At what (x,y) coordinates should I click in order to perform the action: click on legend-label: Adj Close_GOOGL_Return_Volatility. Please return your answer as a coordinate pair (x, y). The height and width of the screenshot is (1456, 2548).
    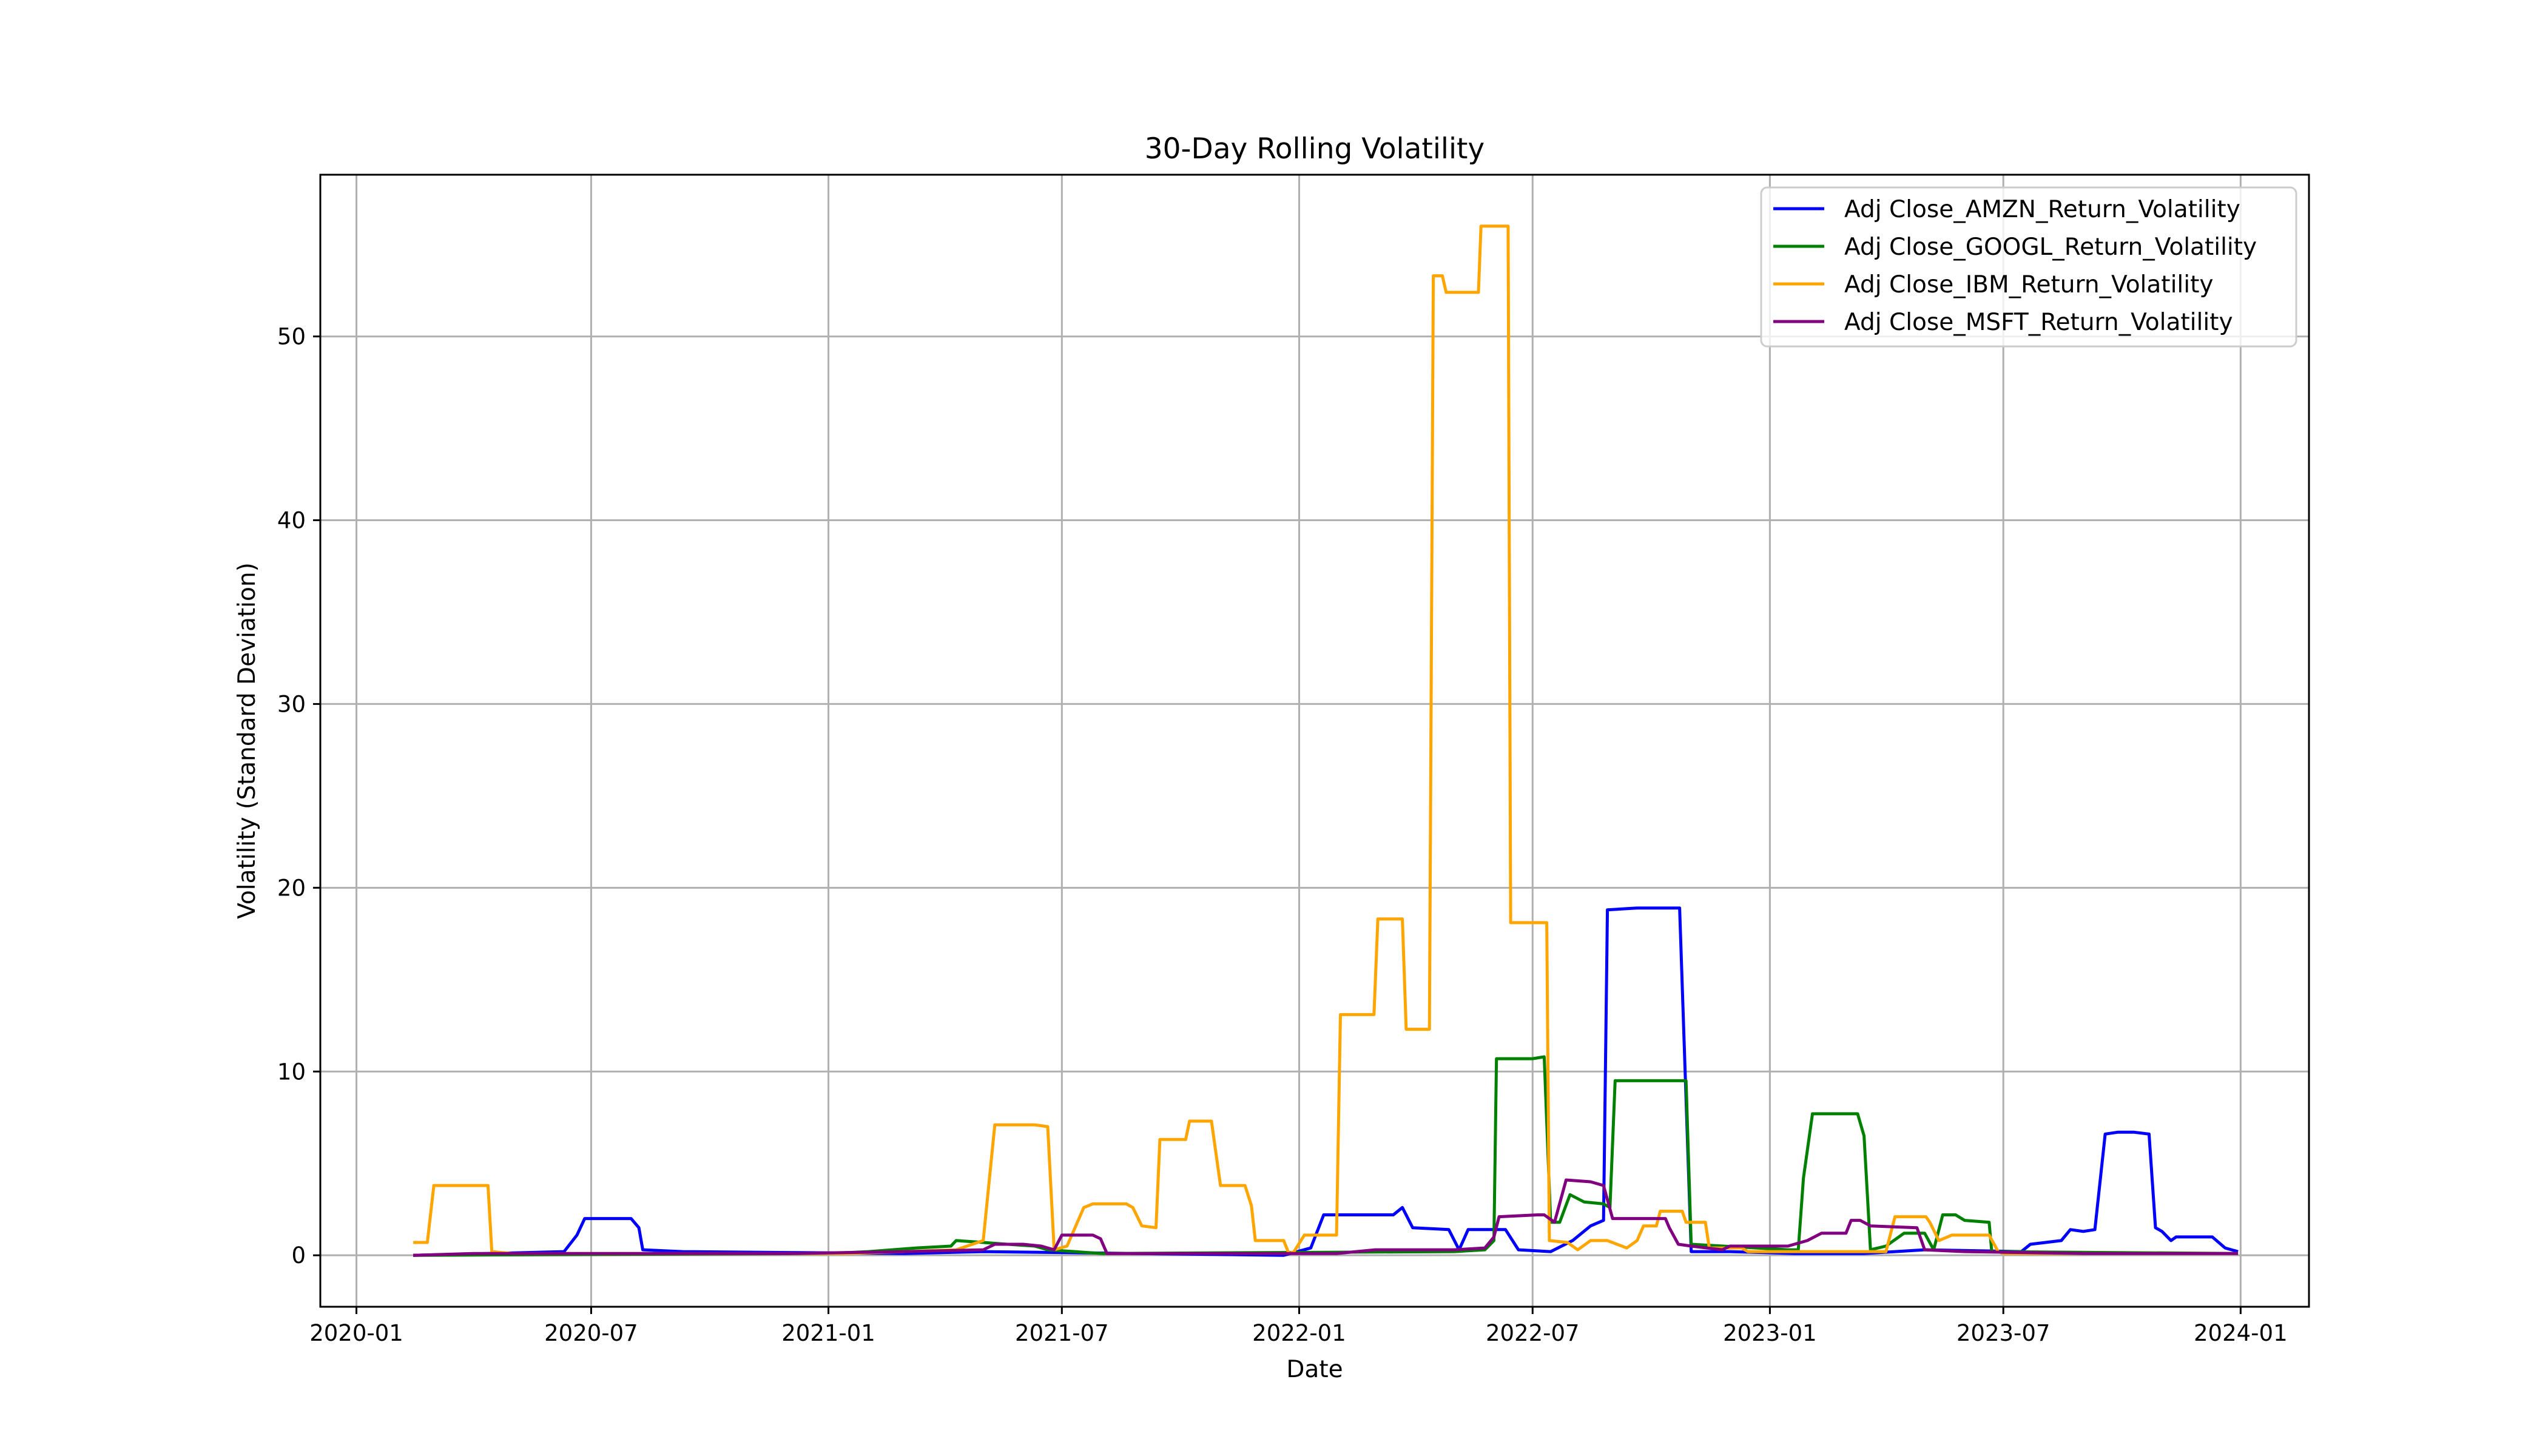
    Looking at the image, I should click on (2050, 247).